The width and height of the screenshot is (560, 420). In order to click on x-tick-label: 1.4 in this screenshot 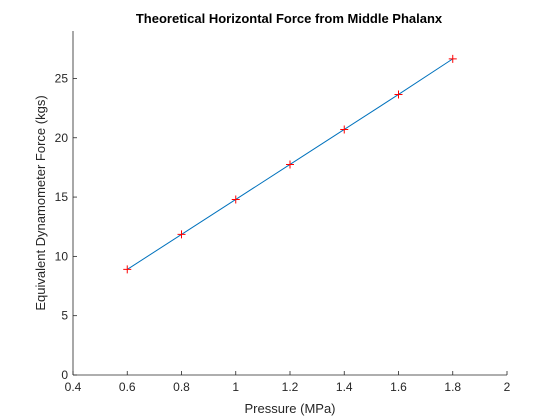, I will do `click(344, 387)`.